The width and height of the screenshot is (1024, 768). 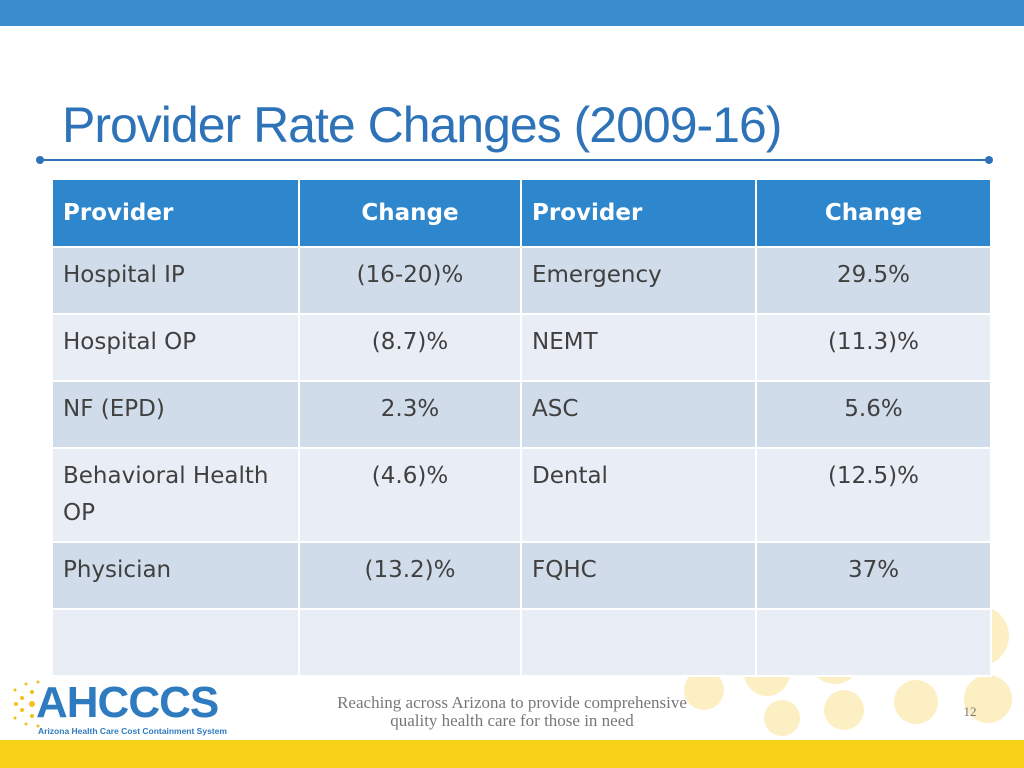 I want to click on table-header-row: Provider Change Provider Change, so click(x=521, y=213).